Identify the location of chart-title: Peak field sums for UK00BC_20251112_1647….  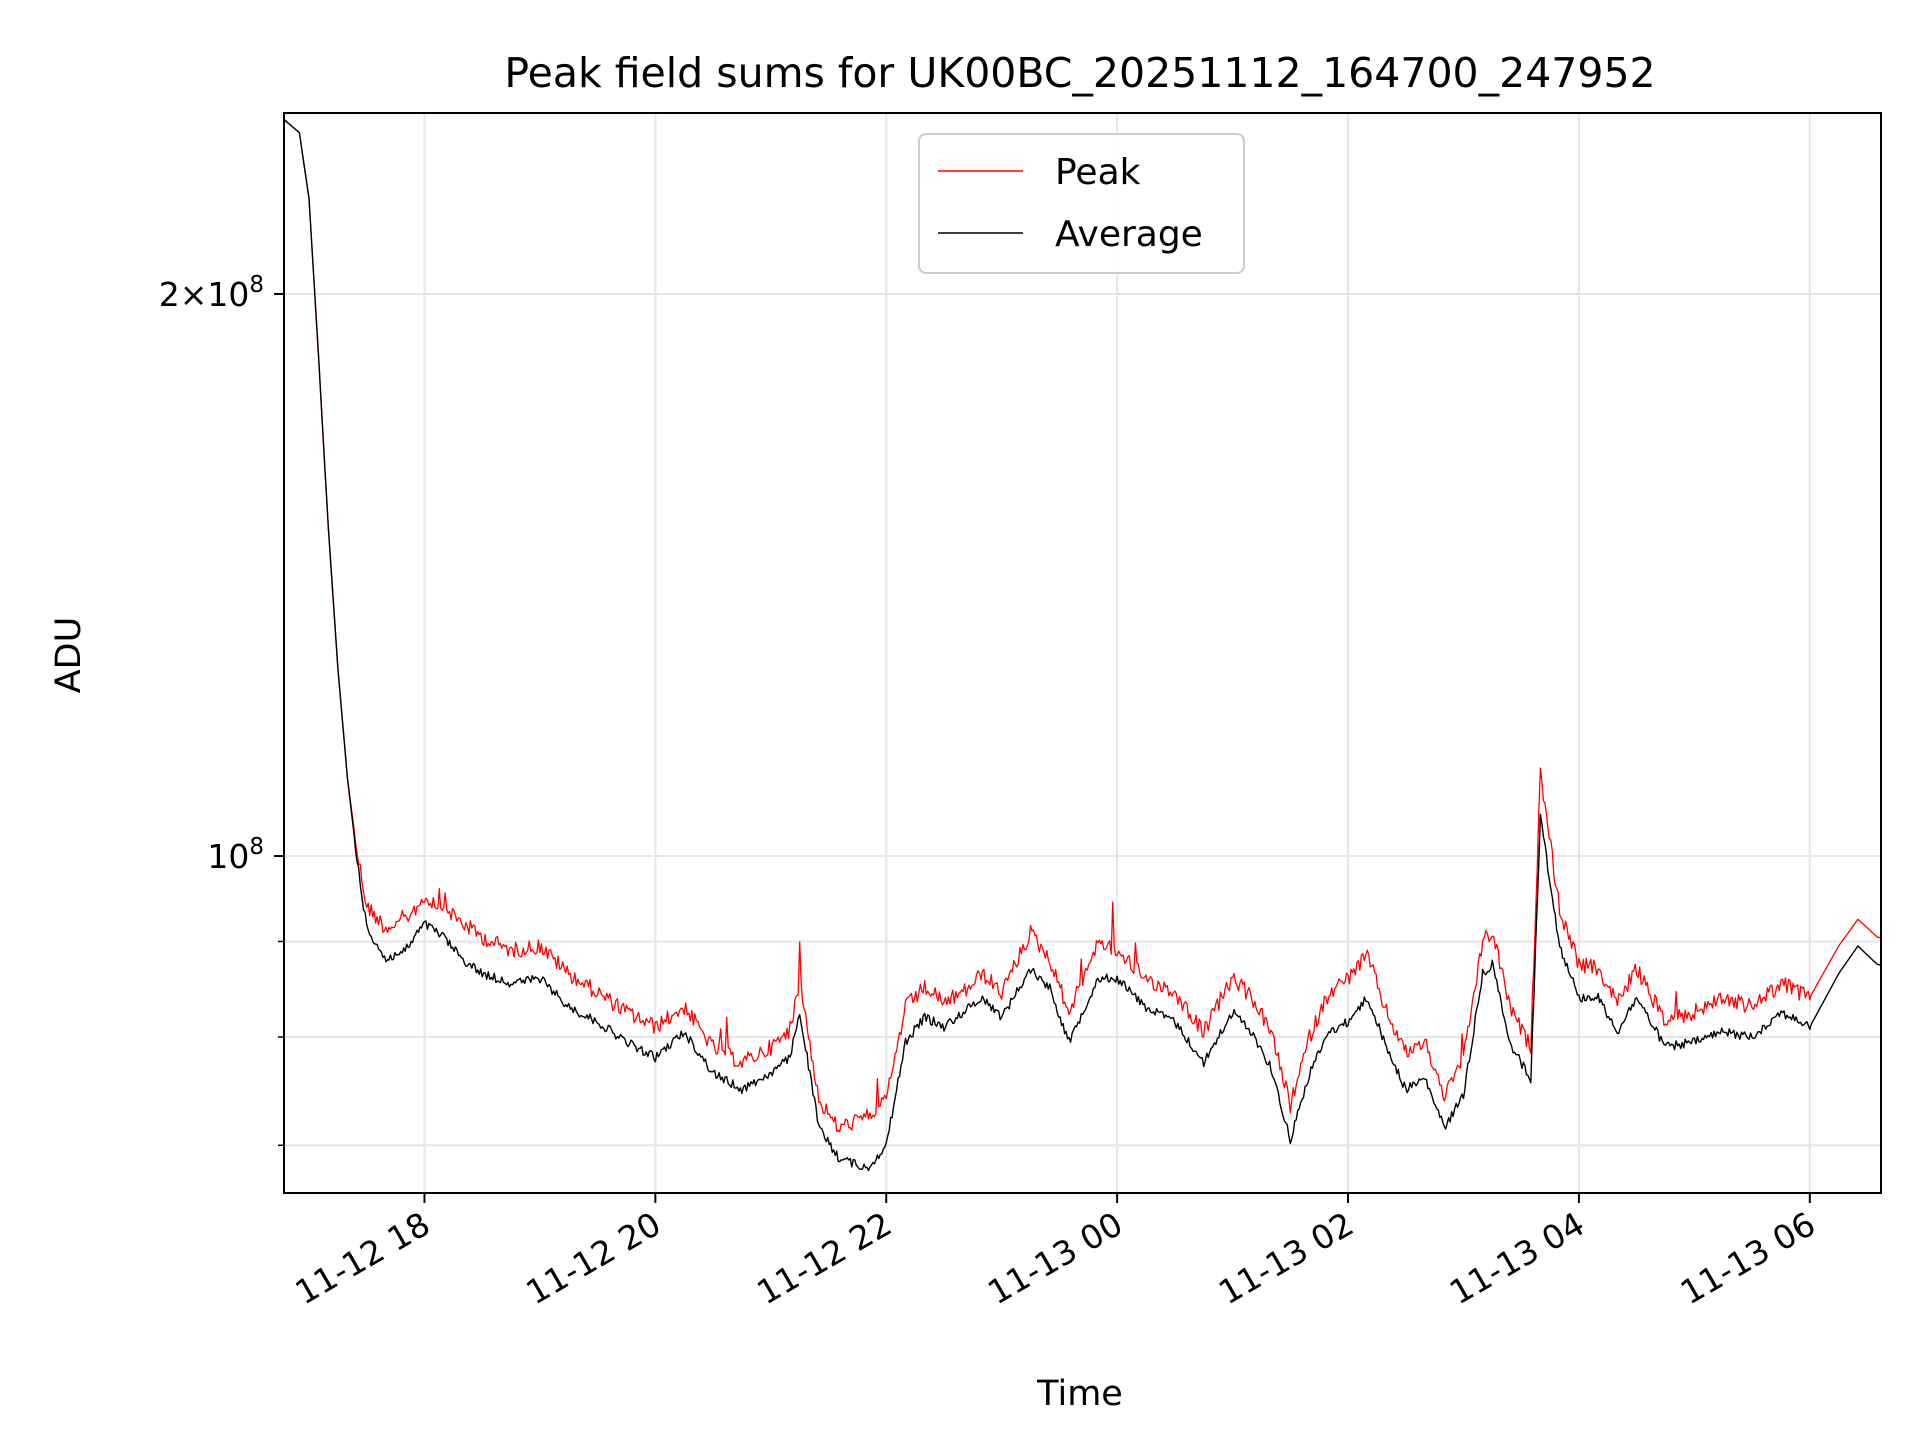
(1079, 73).